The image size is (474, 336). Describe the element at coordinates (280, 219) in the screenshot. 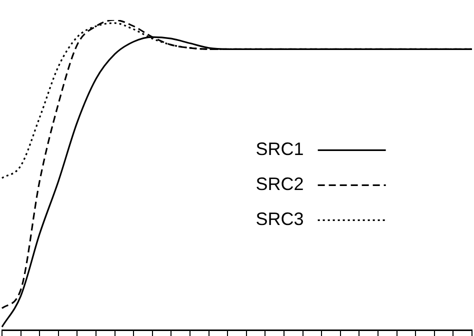

I see `legend-label: SRC3` at that location.